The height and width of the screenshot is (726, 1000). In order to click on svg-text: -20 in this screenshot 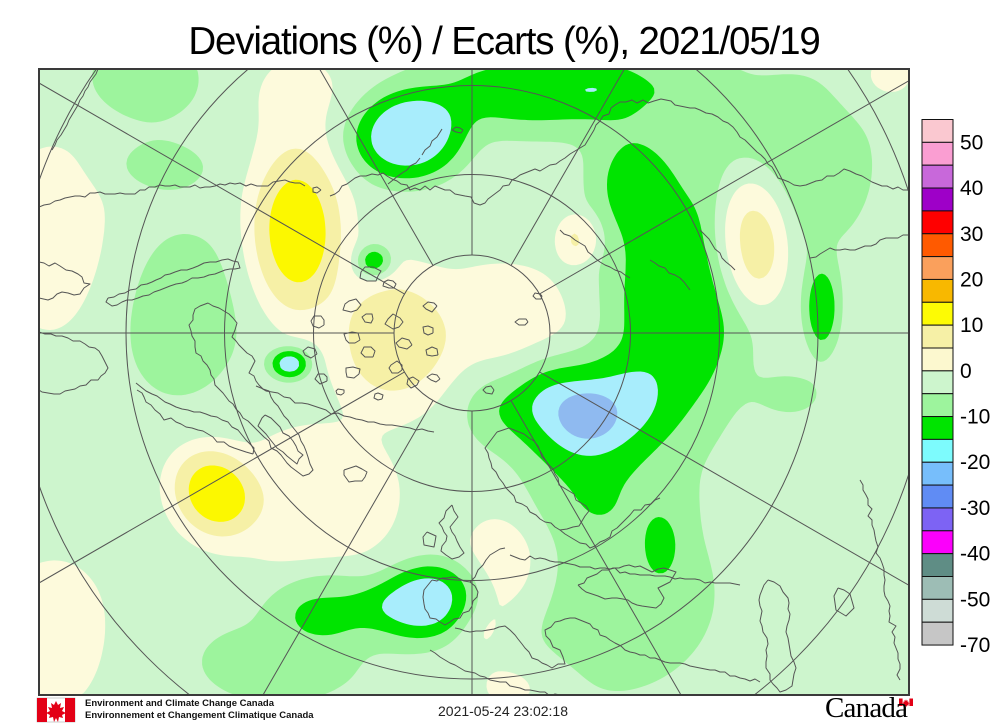, I will do `click(975, 462)`.